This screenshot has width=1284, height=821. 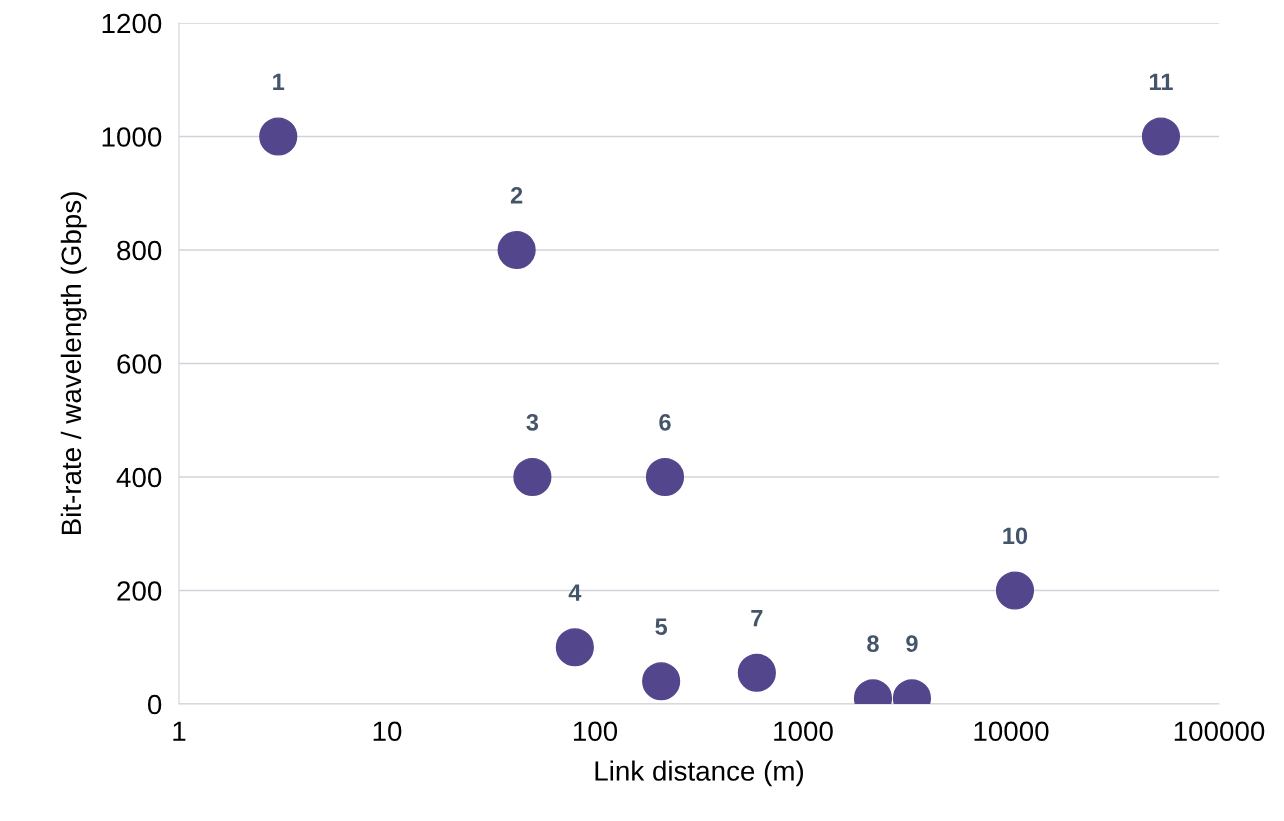 What do you see at coordinates (387, 731) in the screenshot?
I see `x-tick-label: 10` at bounding box center [387, 731].